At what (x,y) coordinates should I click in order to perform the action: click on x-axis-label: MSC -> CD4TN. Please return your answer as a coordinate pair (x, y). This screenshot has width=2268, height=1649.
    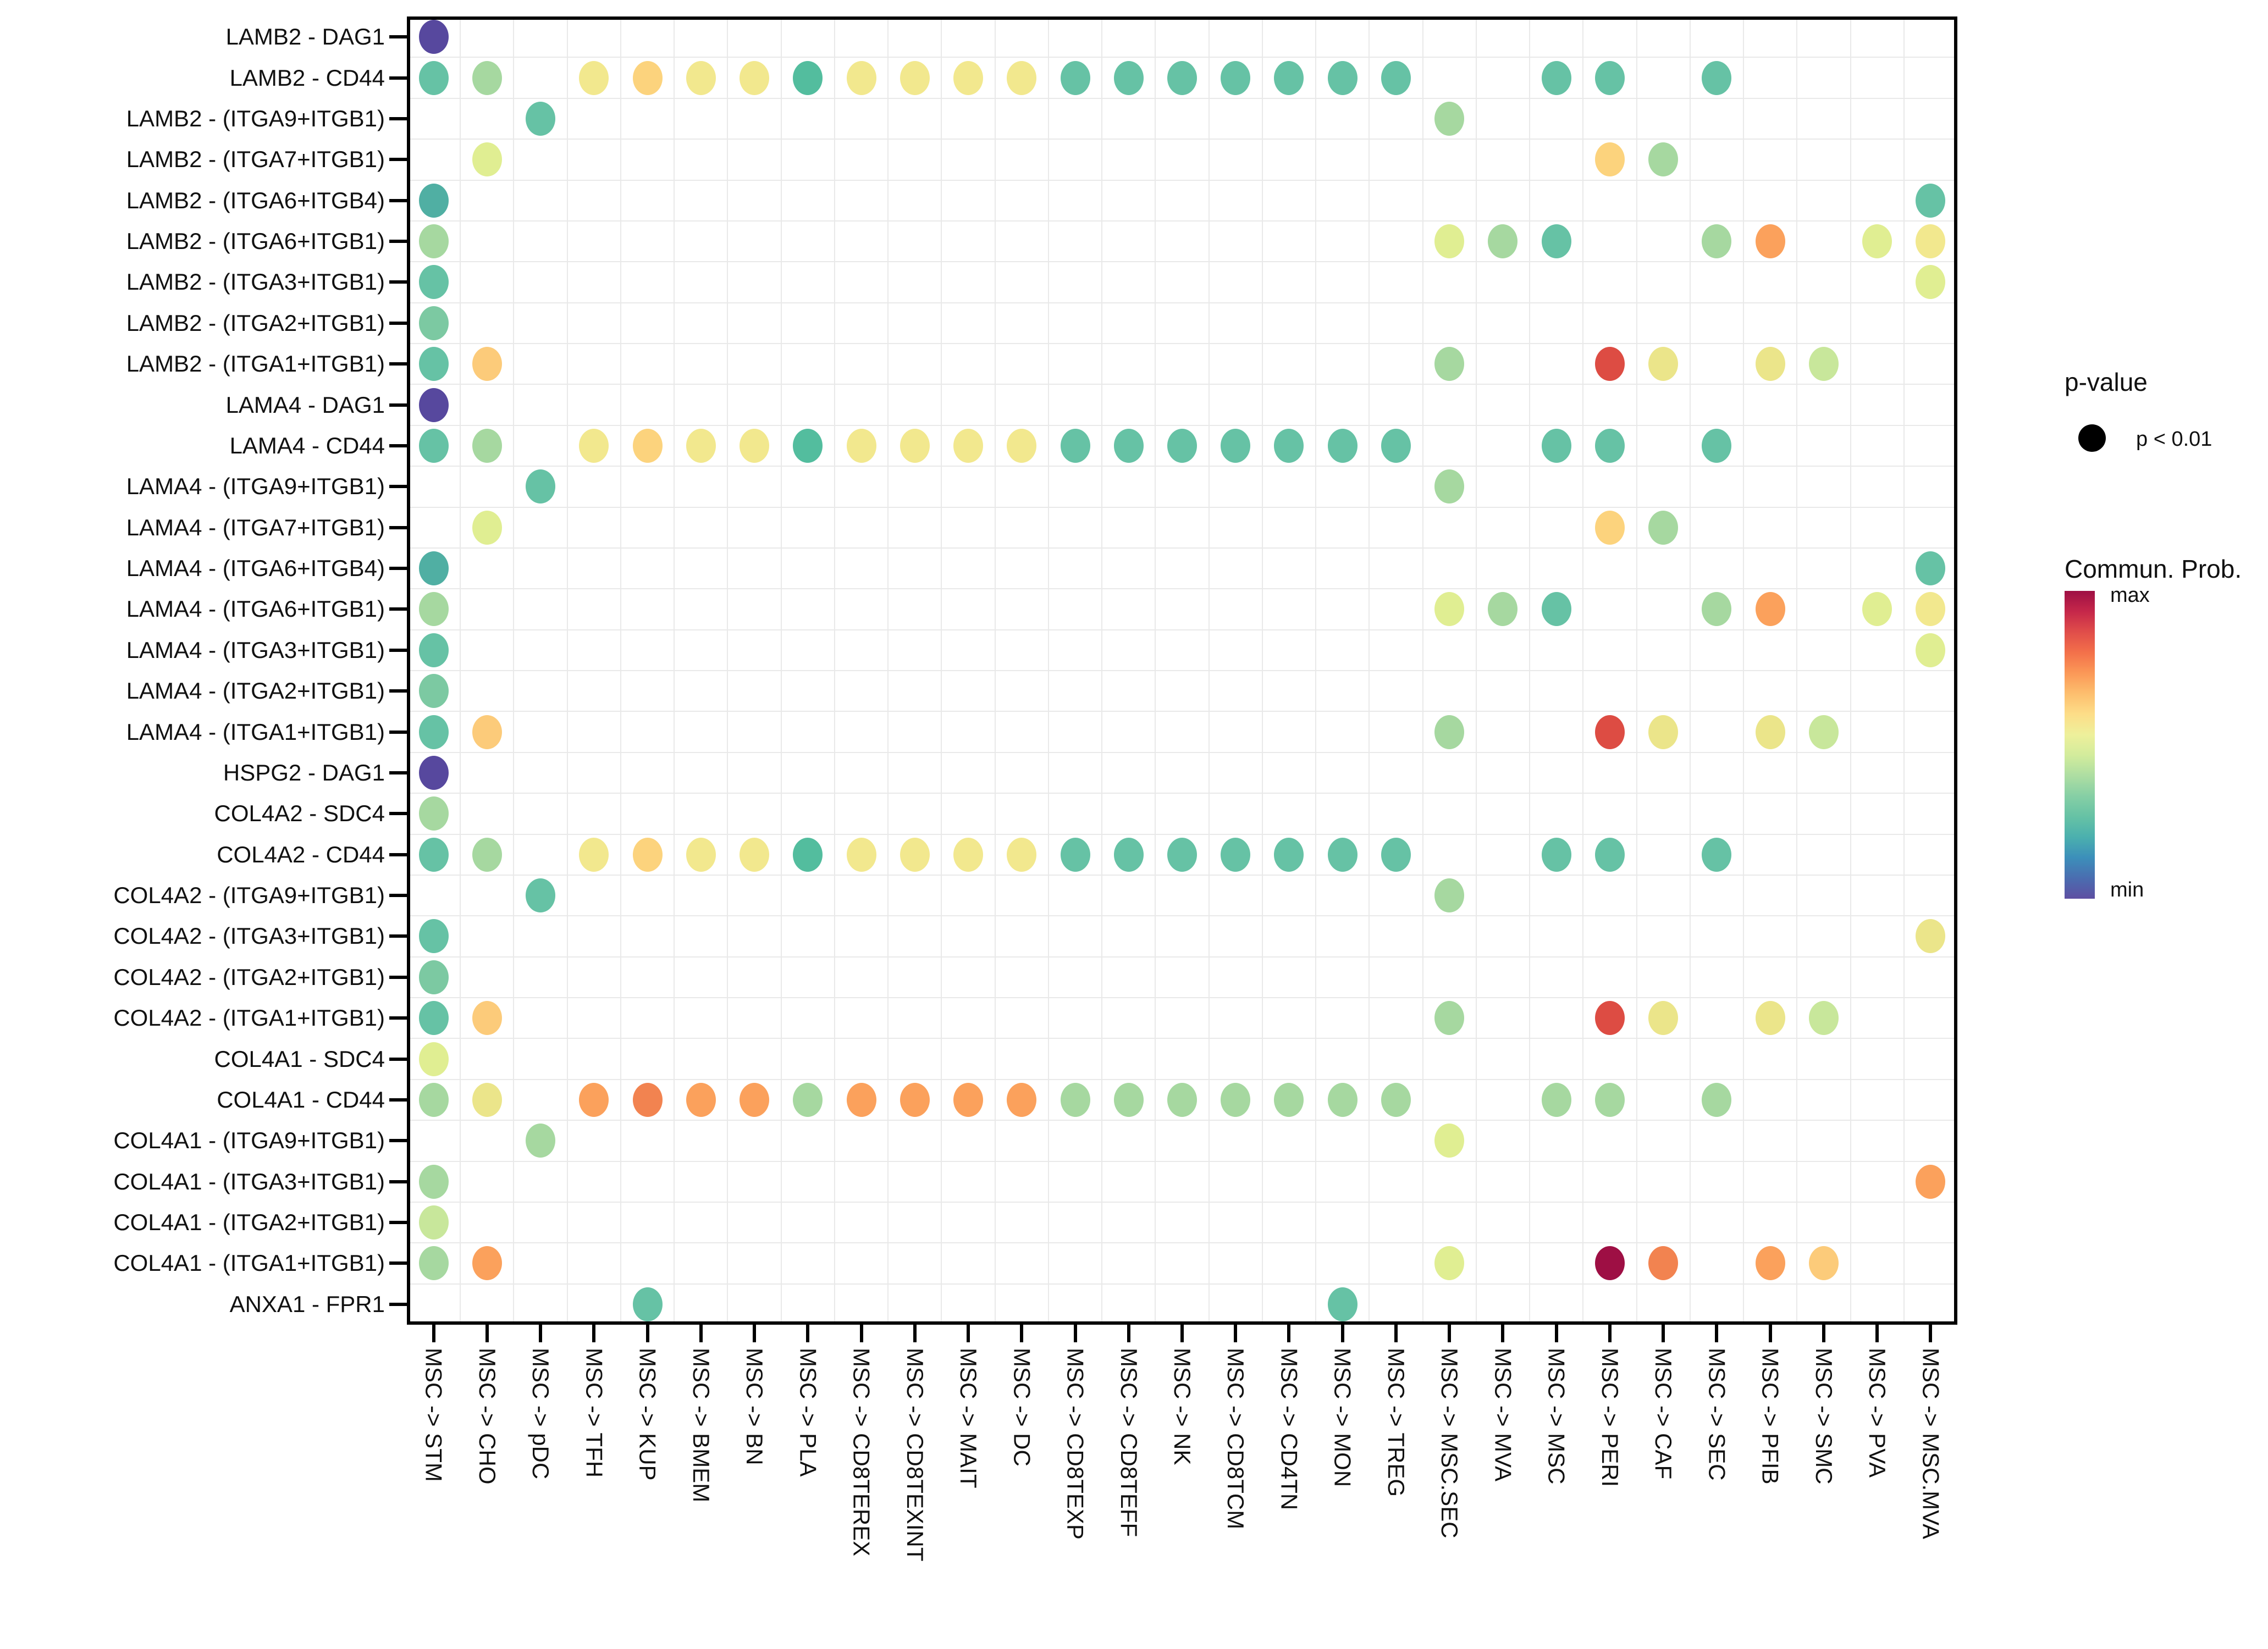
    Looking at the image, I should click on (1289, 1429).